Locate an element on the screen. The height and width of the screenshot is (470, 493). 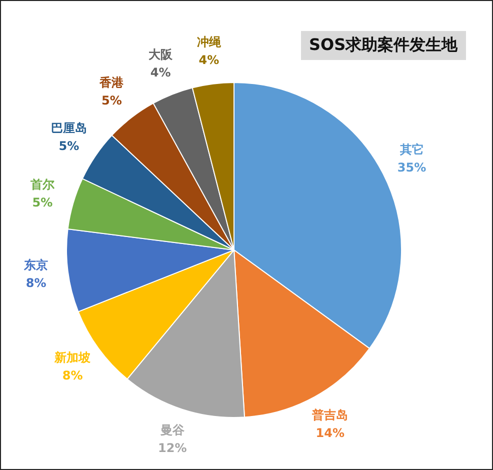
slice-label: 大阪 is located at coordinates (161, 55).